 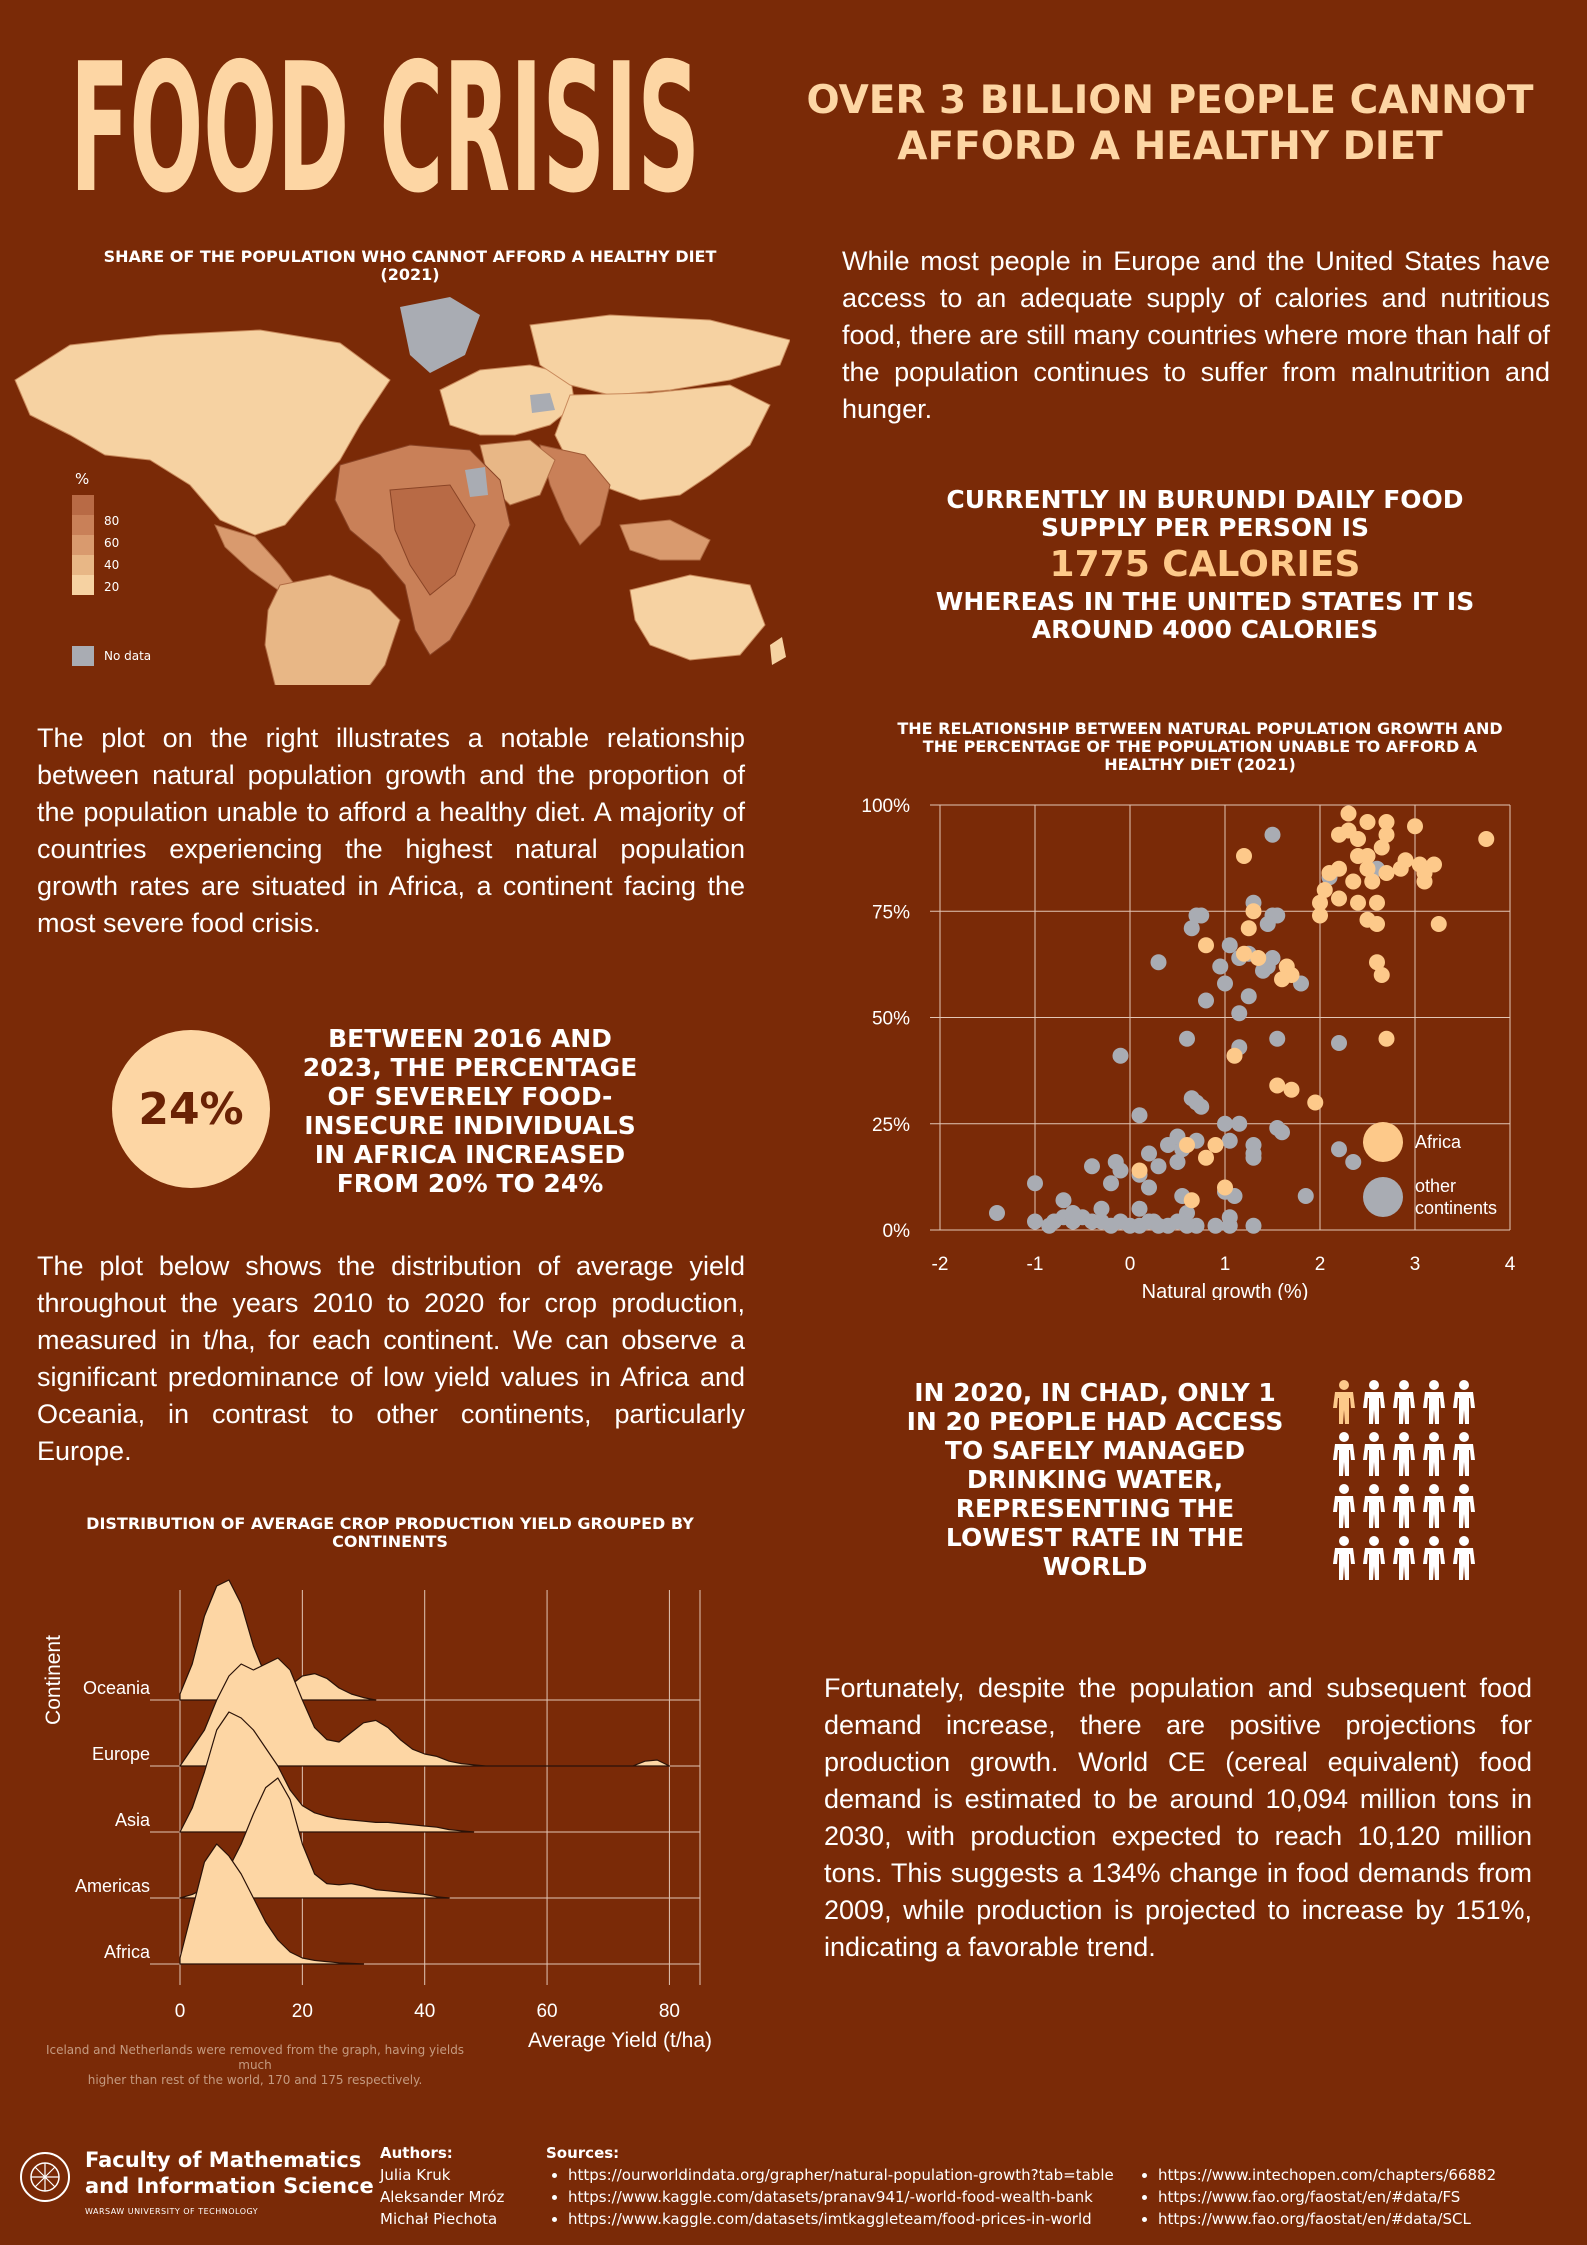 What do you see at coordinates (669, 2011) in the screenshot?
I see `ridge-x-tick: 80` at bounding box center [669, 2011].